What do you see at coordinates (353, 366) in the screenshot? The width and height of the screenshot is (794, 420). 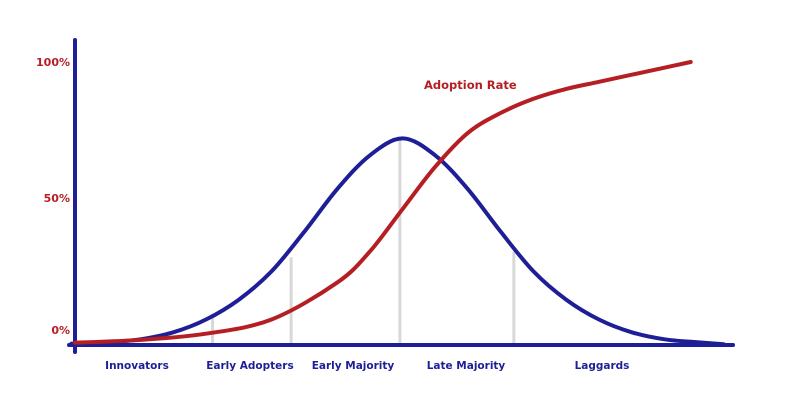 I see `category-label-early-majority: Early Majority` at bounding box center [353, 366].